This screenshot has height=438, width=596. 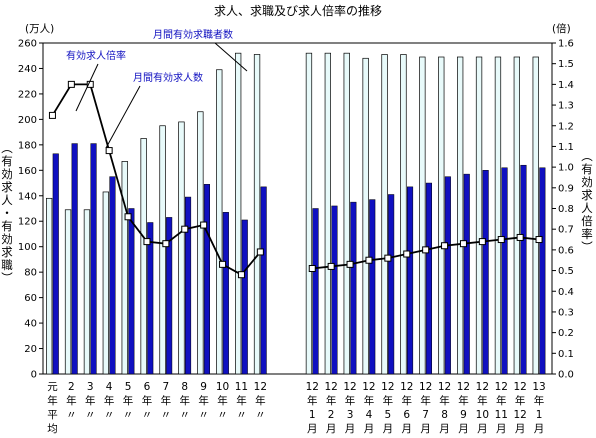 What do you see at coordinates (34, 375) in the screenshot?
I see `left-tick-label: 0` at bounding box center [34, 375].